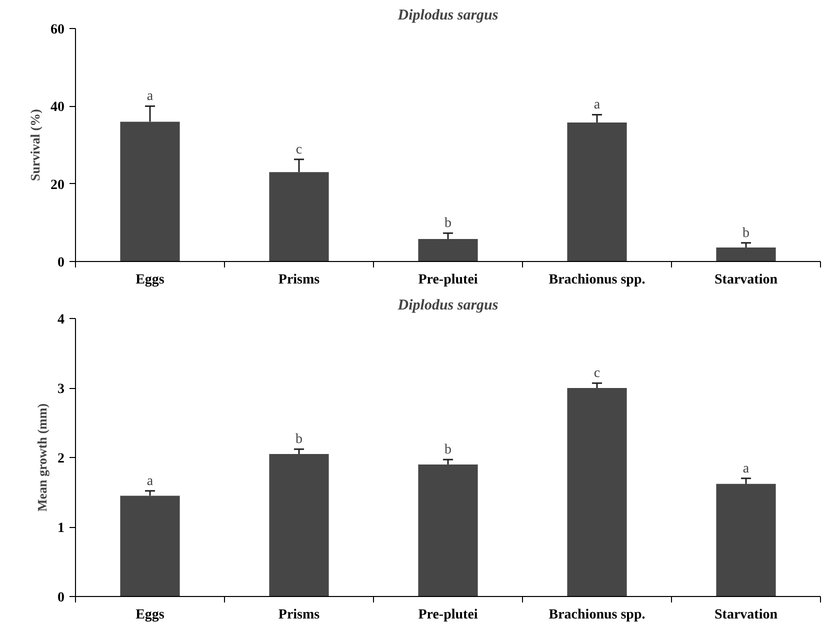 This screenshot has height=631, width=840. What do you see at coordinates (57, 185) in the screenshot?
I see `y-tick-label: 20` at bounding box center [57, 185].